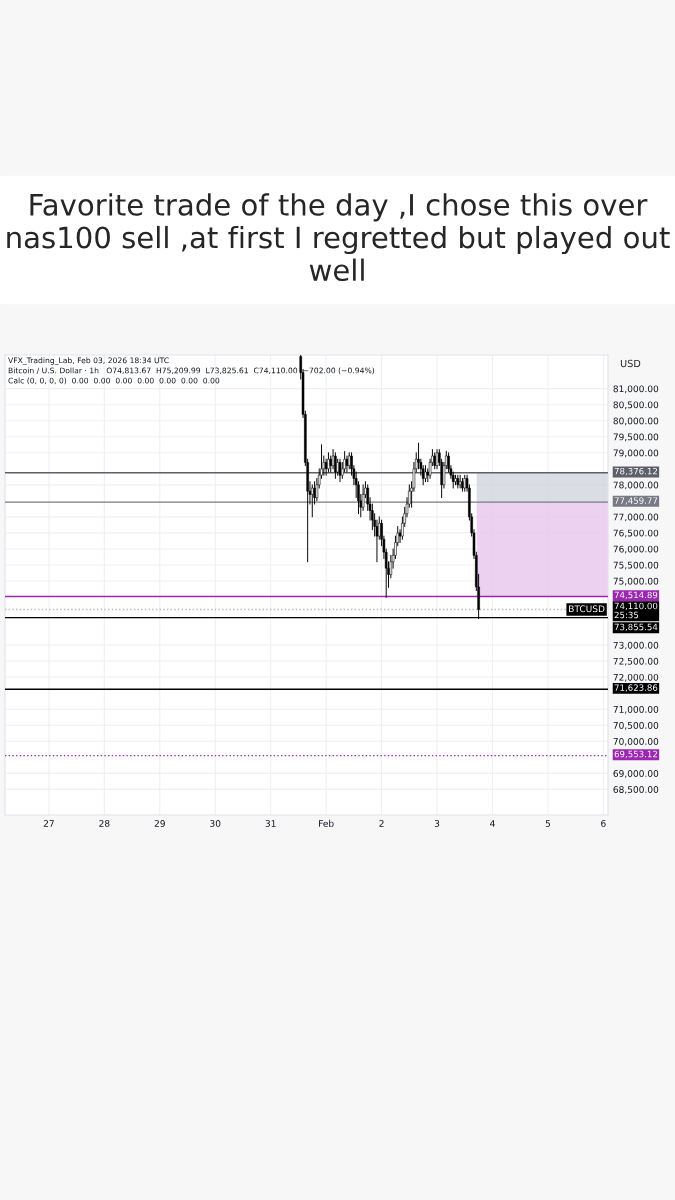 This screenshot has height=1200, width=675. I want to click on y-tick-label: 68,500.00, so click(636, 790).